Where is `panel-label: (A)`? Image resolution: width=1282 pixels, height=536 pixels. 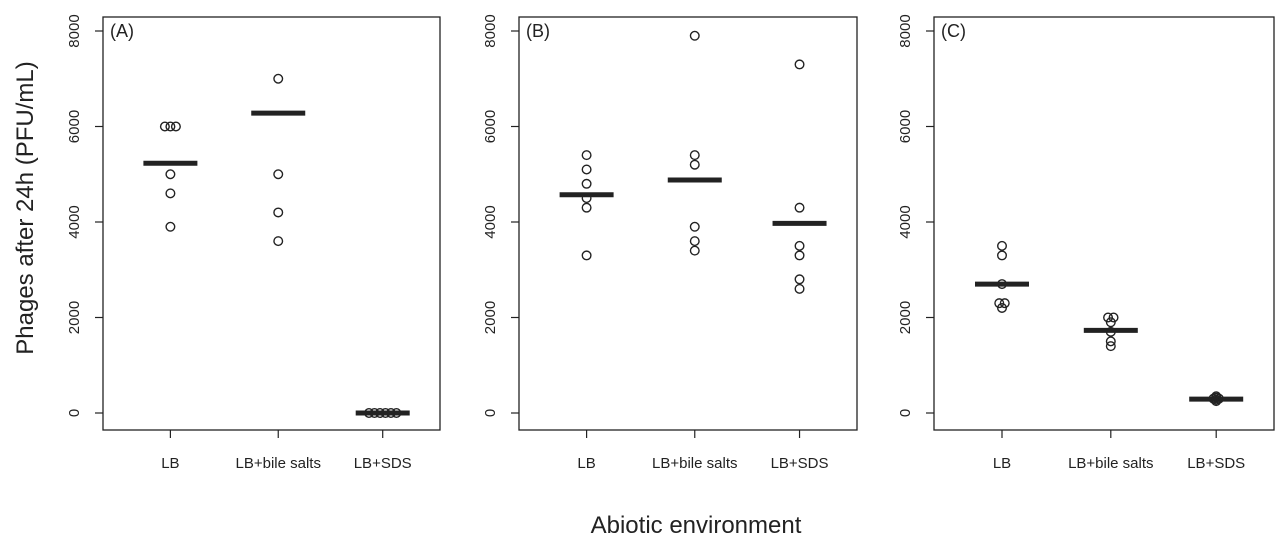
panel-label: (A) is located at coordinates (122, 31).